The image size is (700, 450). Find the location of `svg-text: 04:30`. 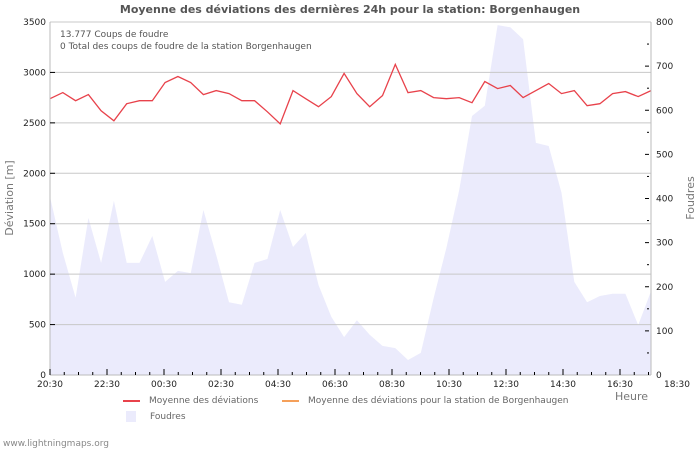

svg-text: 04:30 is located at coordinates (278, 385).